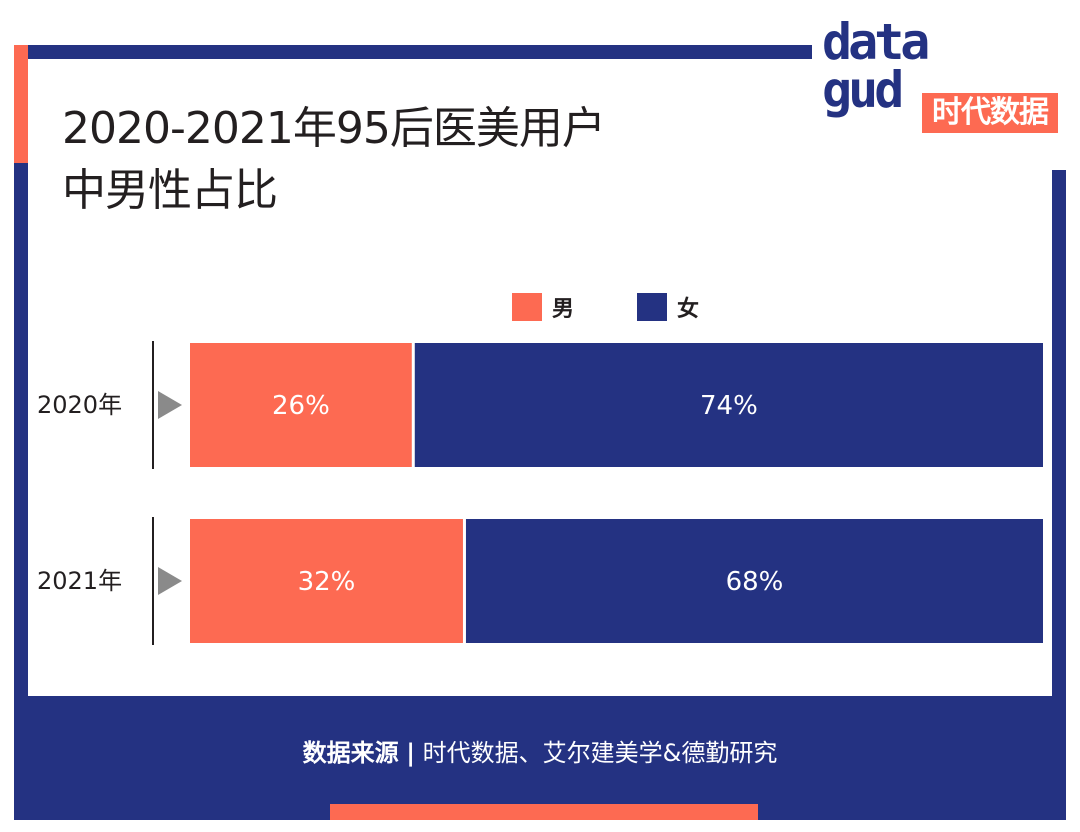 Image resolution: width=1080 pixels, height=832 pixels. What do you see at coordinates (544, 812) in the screenshot?
I see `frame-accent-bottom` at bounding box center [544, 812].